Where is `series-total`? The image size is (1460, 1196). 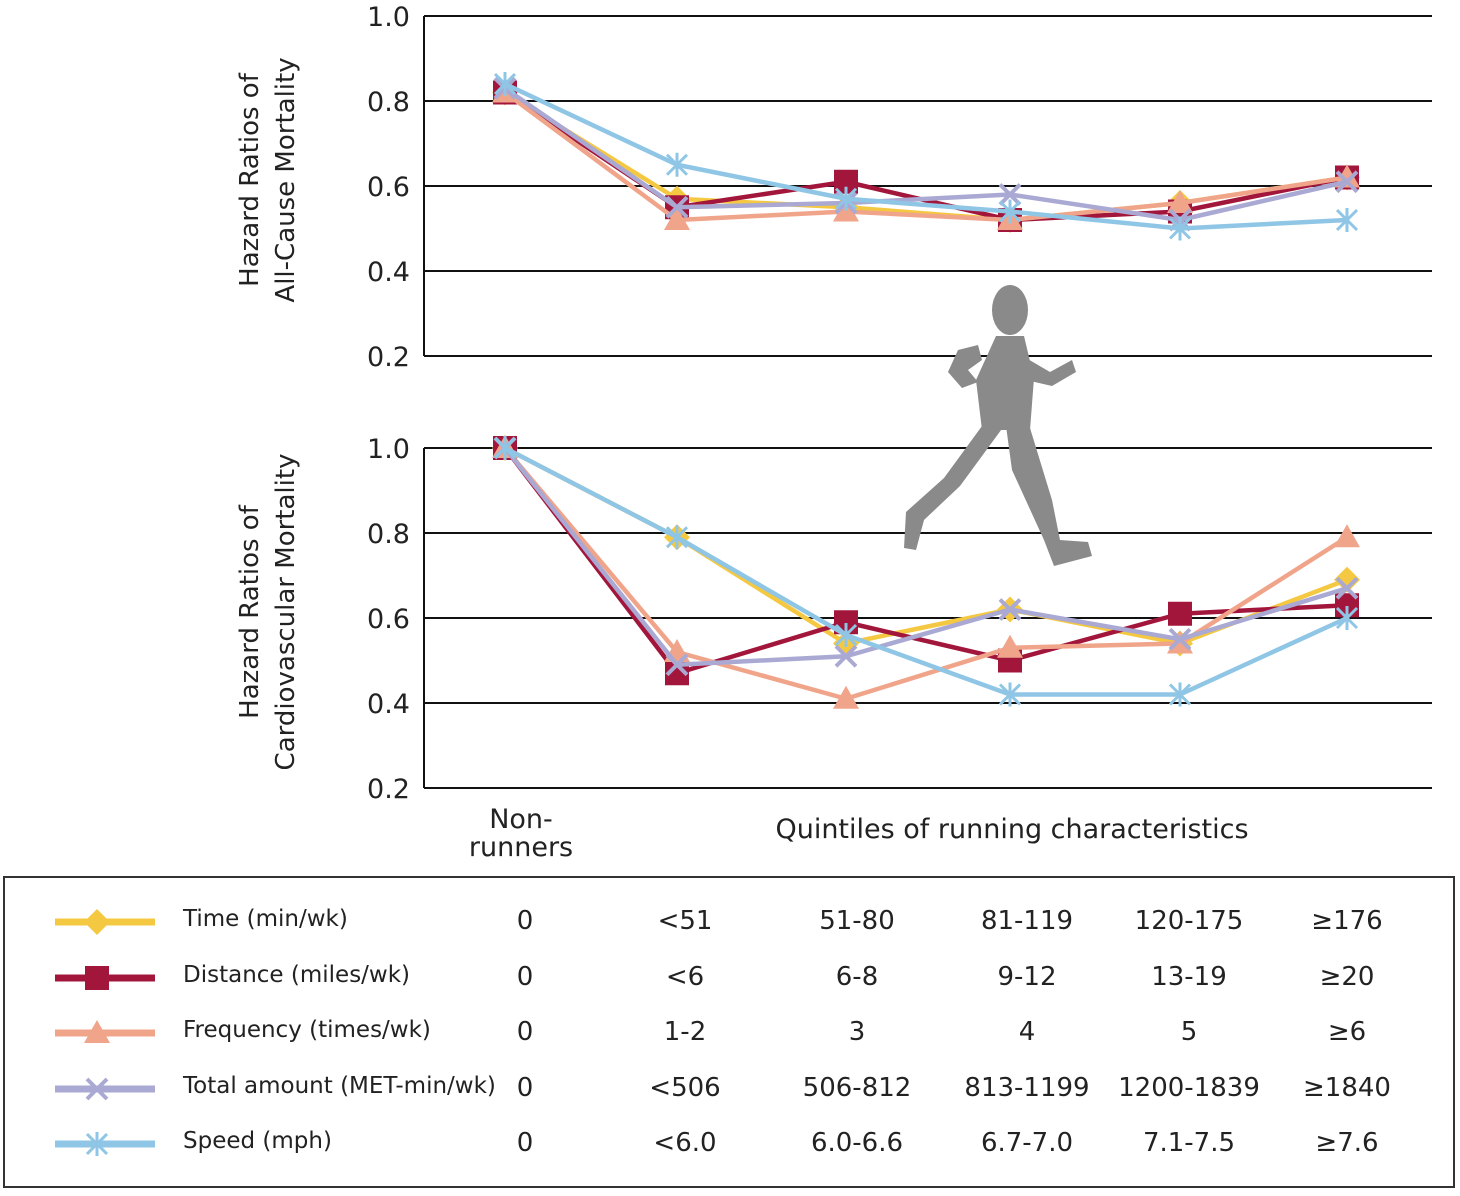
series-total is located at coordinates (926, 556).